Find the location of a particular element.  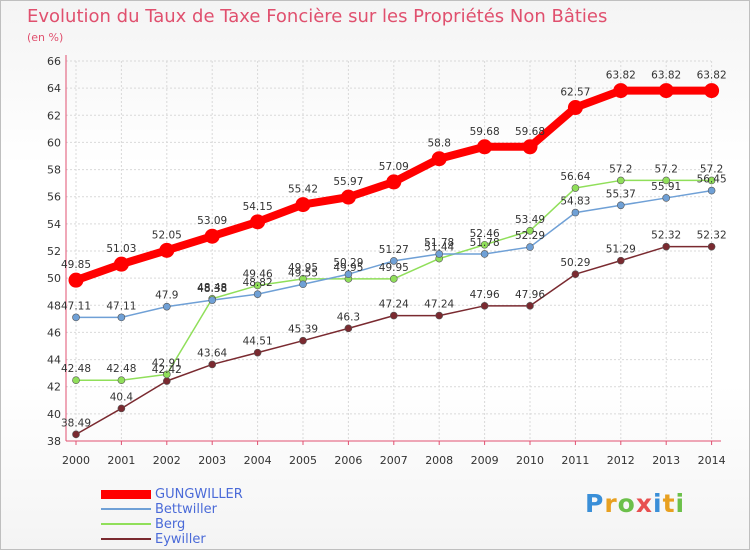

x-tick-label: 2007 is located at coordinates (394, 460).